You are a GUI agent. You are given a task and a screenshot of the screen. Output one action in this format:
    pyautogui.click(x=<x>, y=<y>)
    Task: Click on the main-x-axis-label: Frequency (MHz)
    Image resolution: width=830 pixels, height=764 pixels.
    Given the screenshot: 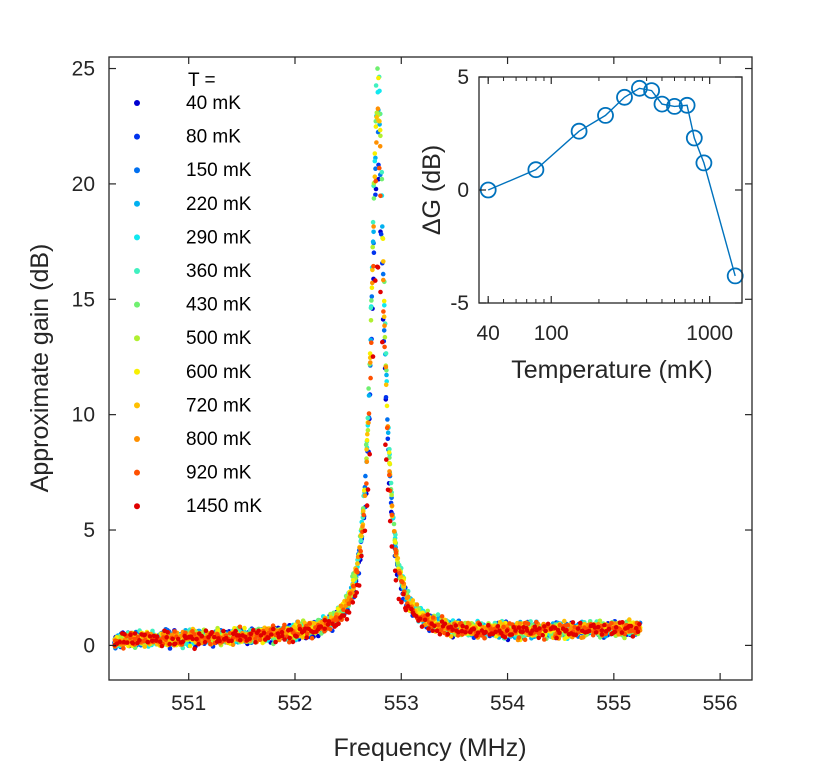 What is the action you would take?
    pyautogui.click(x=429, y=748)
    